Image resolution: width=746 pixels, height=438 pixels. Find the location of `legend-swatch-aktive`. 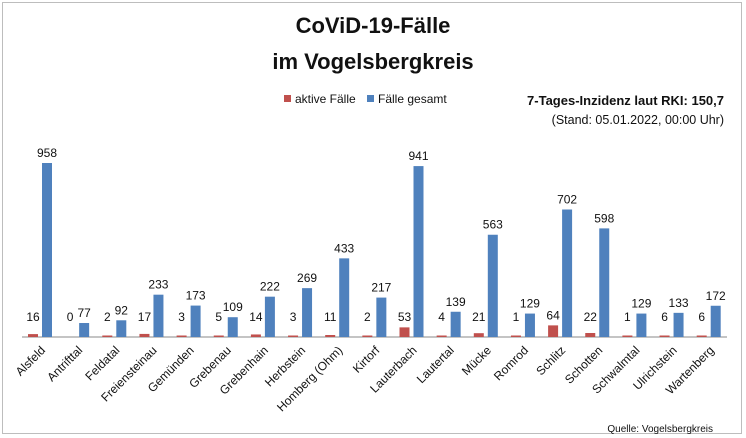

legend-swatch-aktive is located at coordinates (287, 98).